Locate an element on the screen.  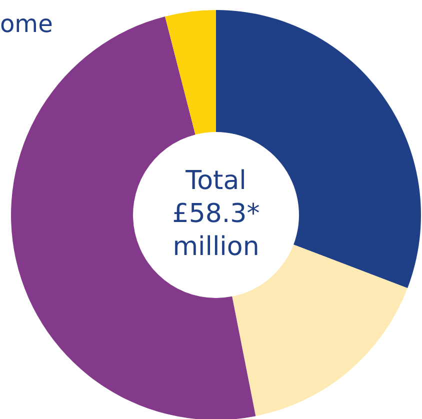
chart-title: ome is located at coordinates (26, 24).